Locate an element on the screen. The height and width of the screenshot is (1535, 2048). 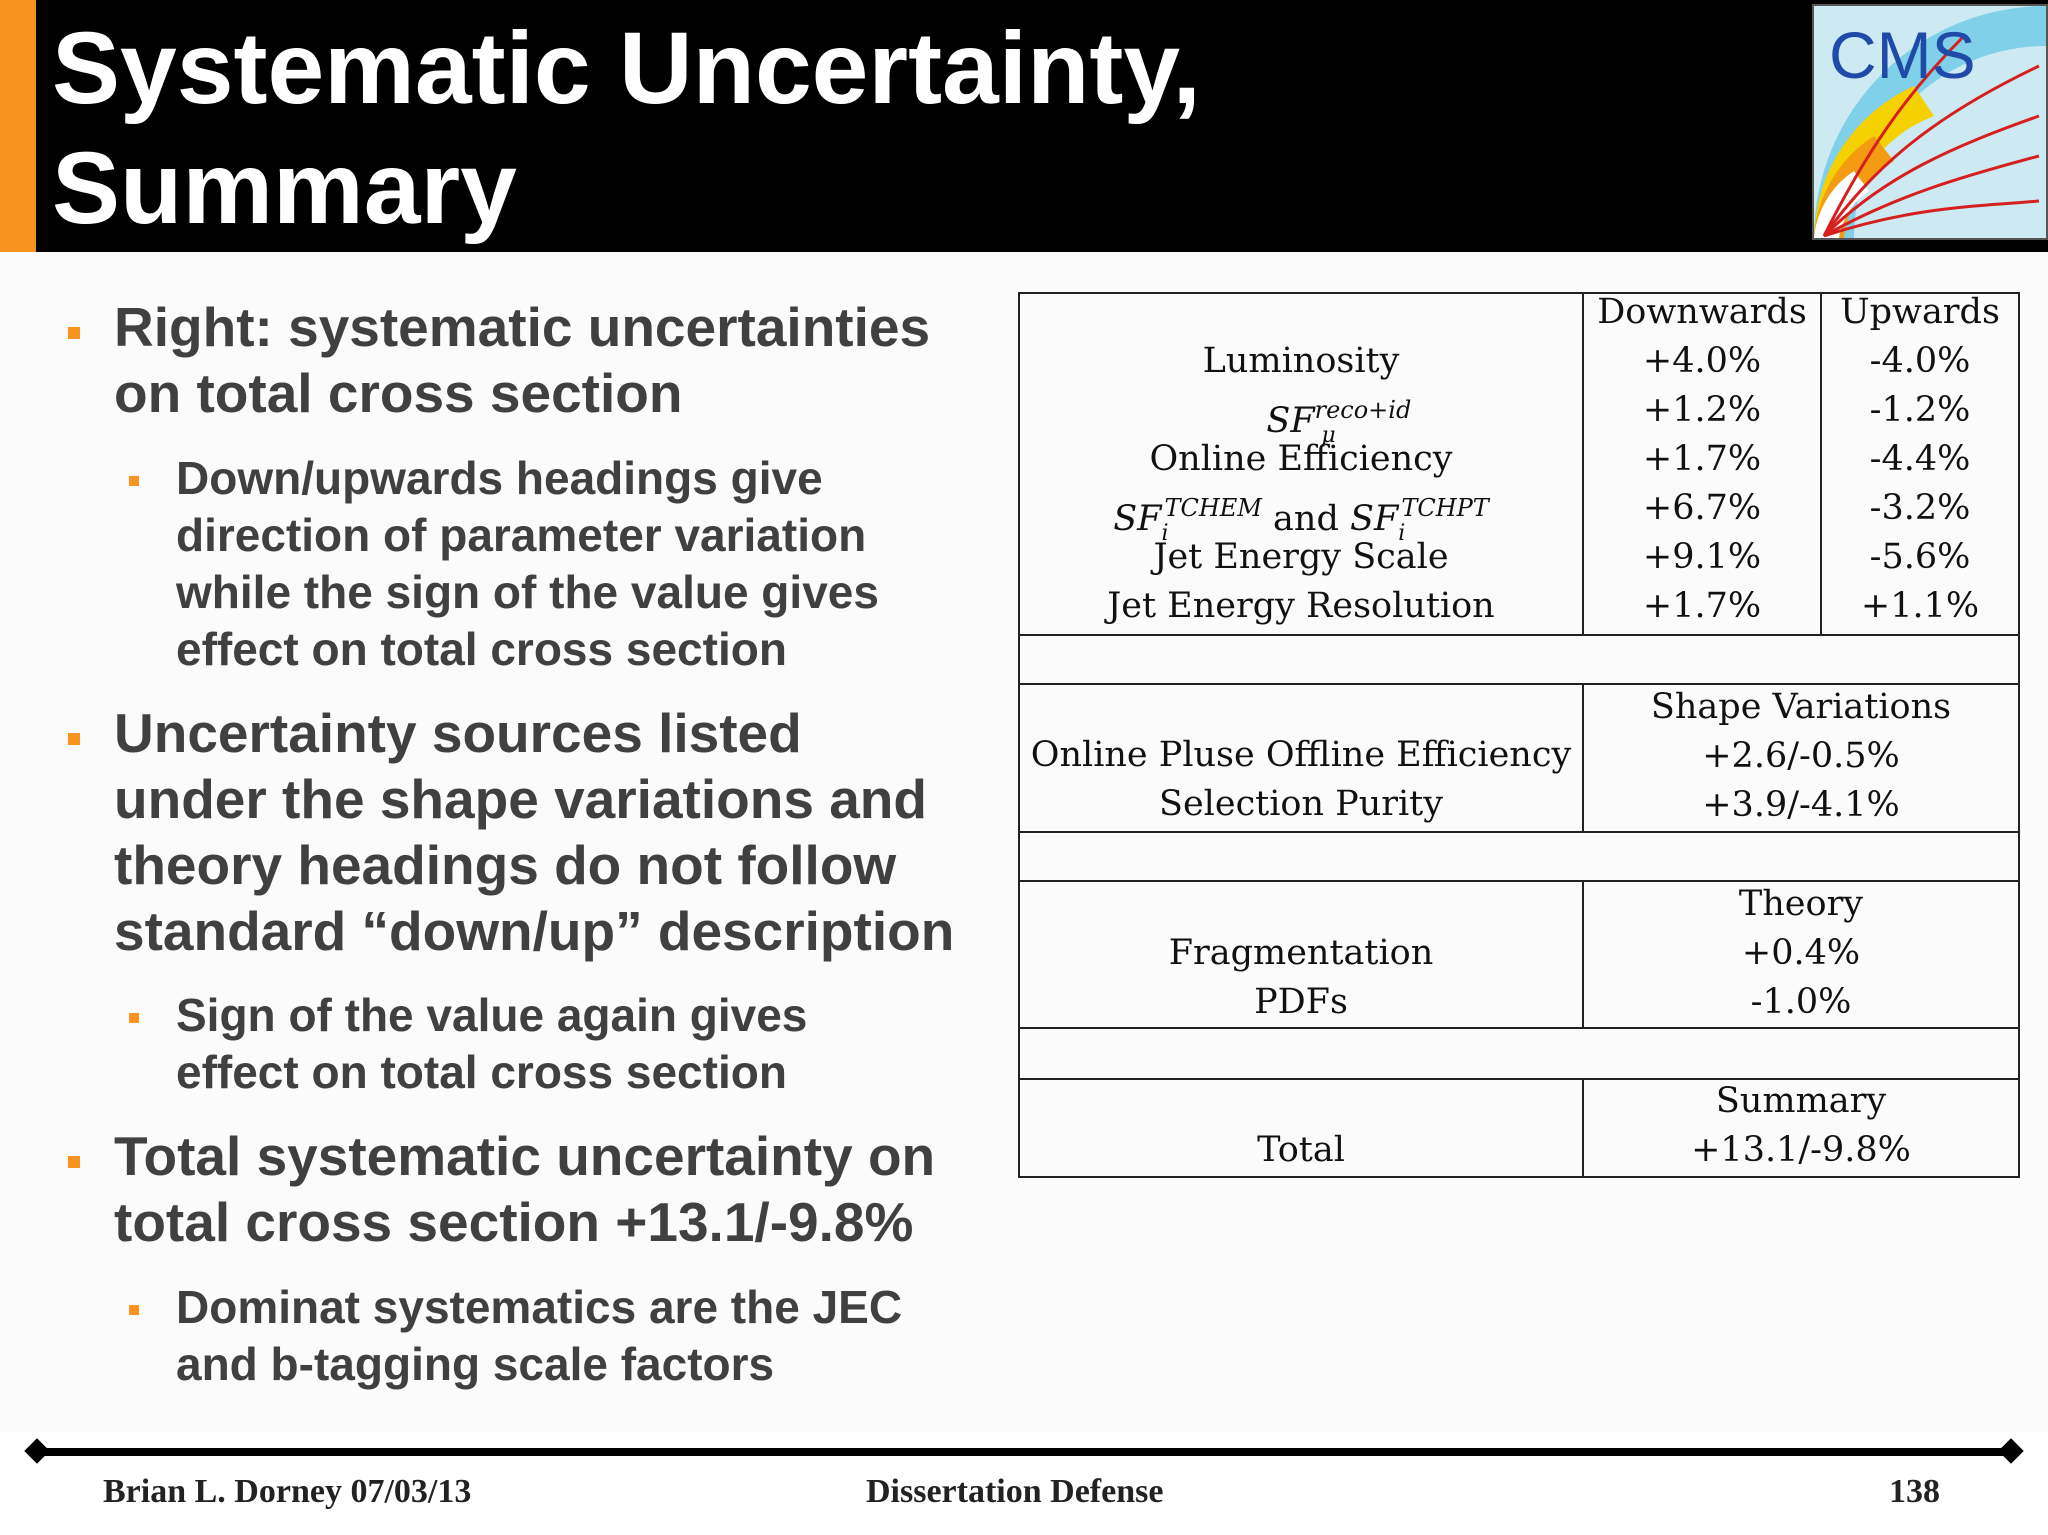
row-source-jes: Jet Energy Scale is located at coordinates (1301, 557).